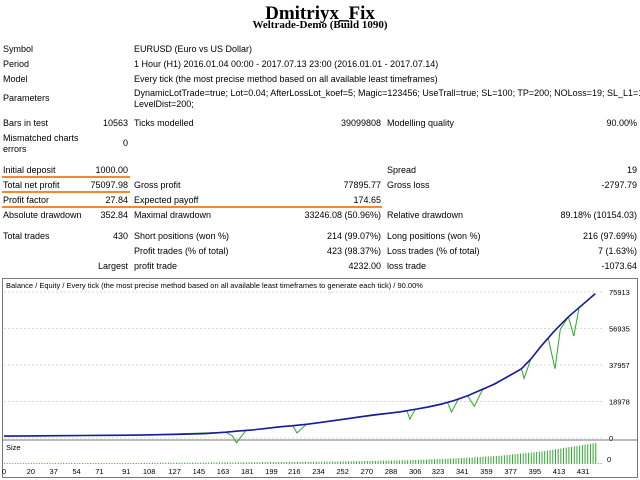 This screenshot has height=480, width=640. What do you see at coordinates (16, 64) in the screenshot?
I see `period-label: Period` at bounding box center [16, 64].